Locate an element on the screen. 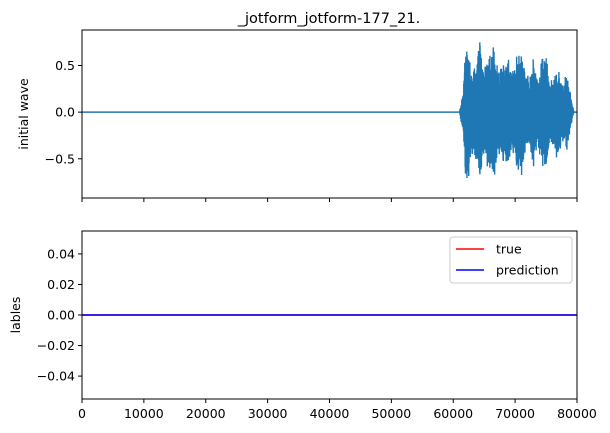  bottom-xtick-label: 50000 is located at coordinates (391, 413).